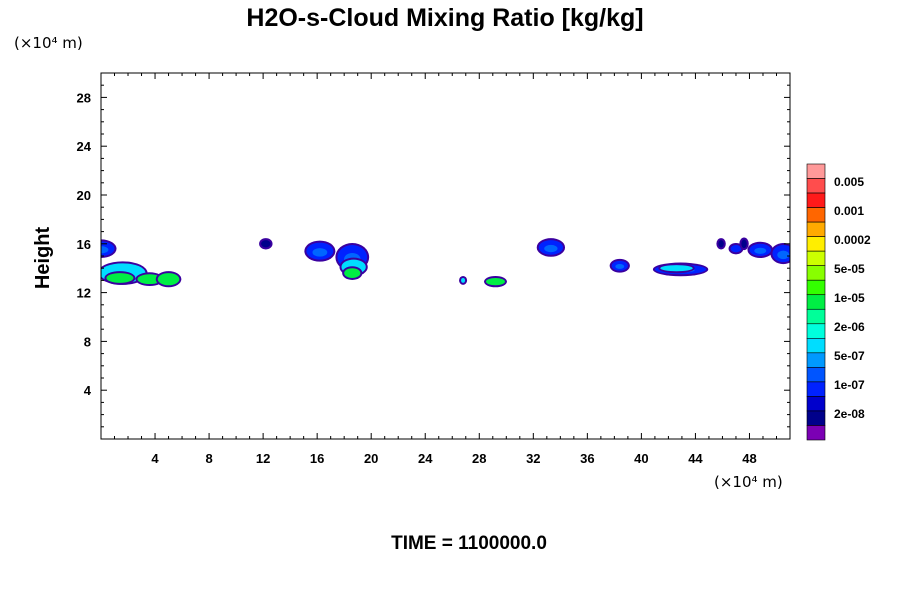 This screenshot has width=900, height=600. Describe the element at coordinates (849, 269) in the screenshot. I see `colorbar-label: 5e-05` at that location.